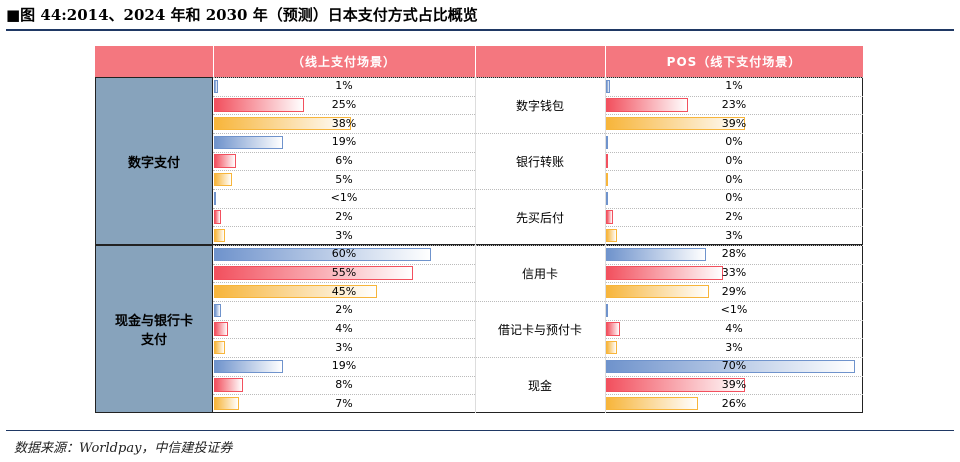 Image resolution: width=960 pixels, height=462 pixels. Describe the element at coordinates (540, 217) in the screenshot. I see `method-label: 先买后付` at that location.